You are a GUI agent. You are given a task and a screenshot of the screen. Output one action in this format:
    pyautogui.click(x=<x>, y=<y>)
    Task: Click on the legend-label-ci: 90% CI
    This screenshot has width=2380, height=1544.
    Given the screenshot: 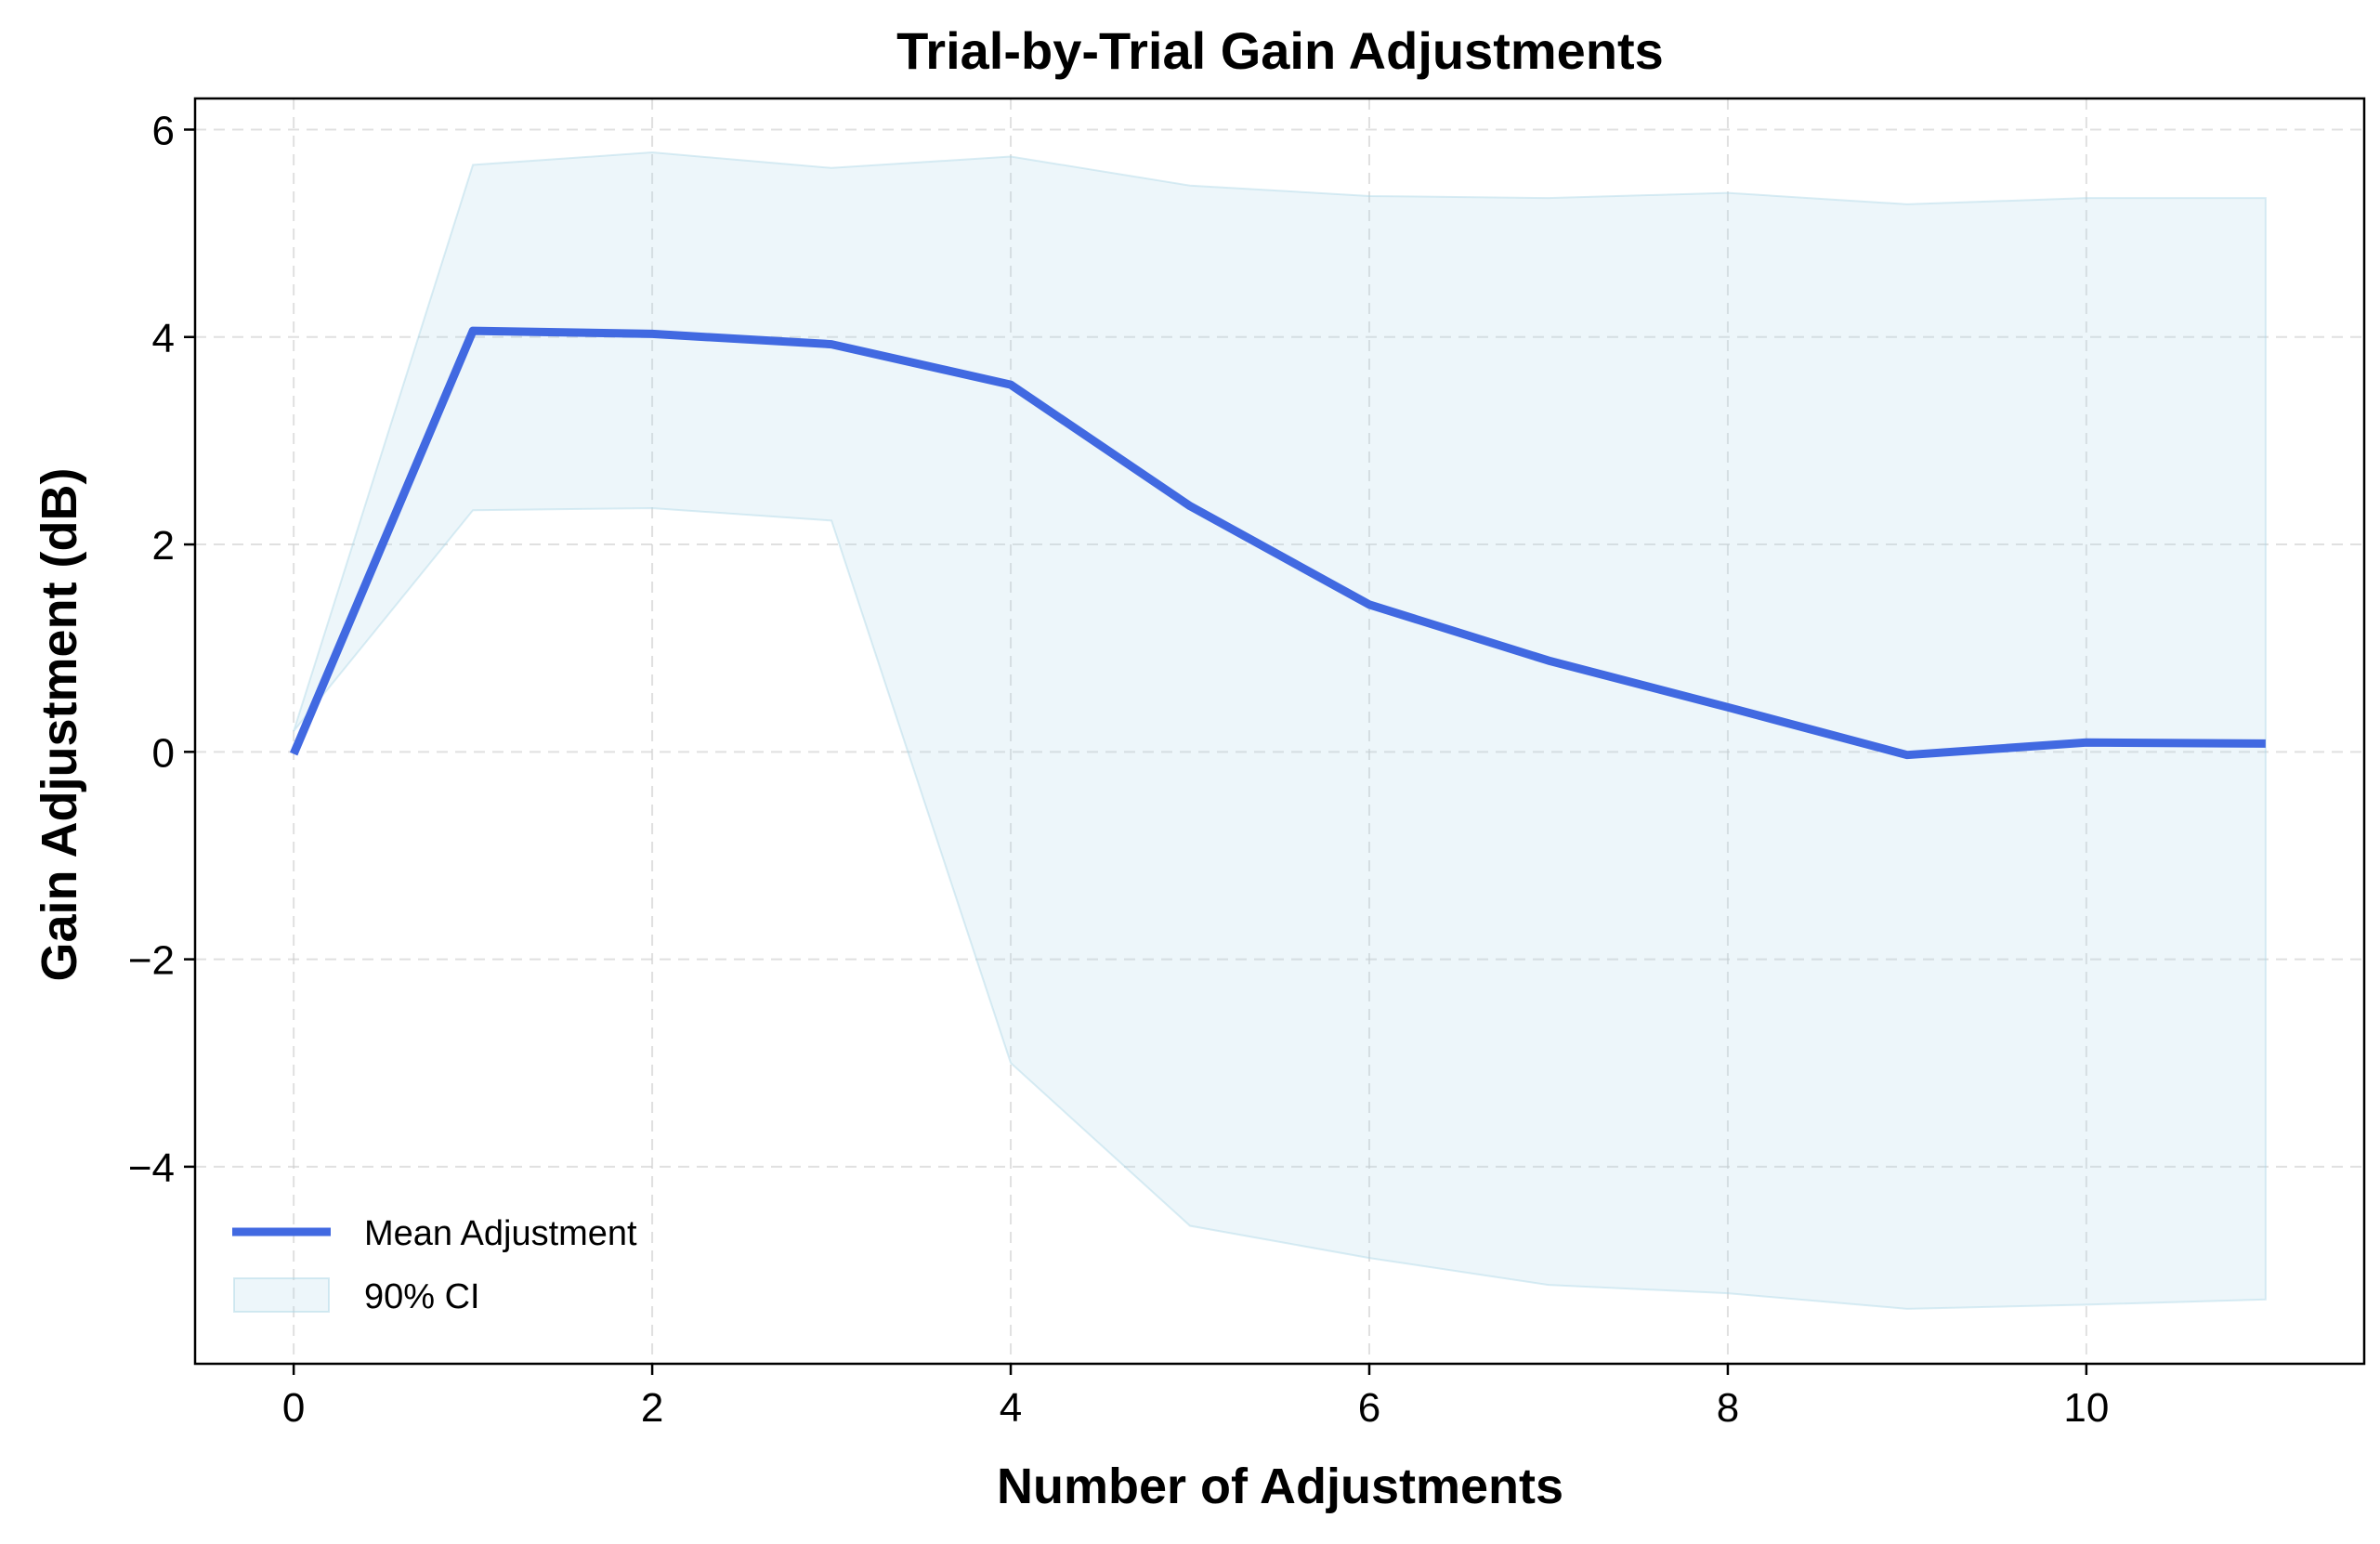 What is the action you would take?
    pyautogui.click(x=422, y=1296)
    